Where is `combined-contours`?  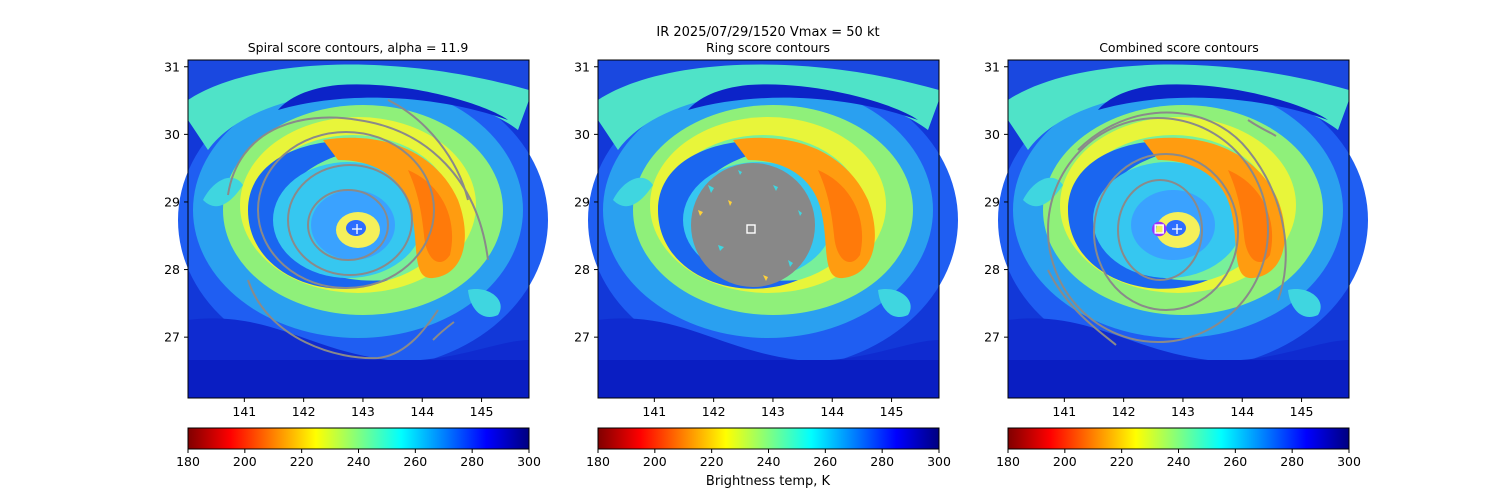
combined-contours is located at coordinates (1167, 228).